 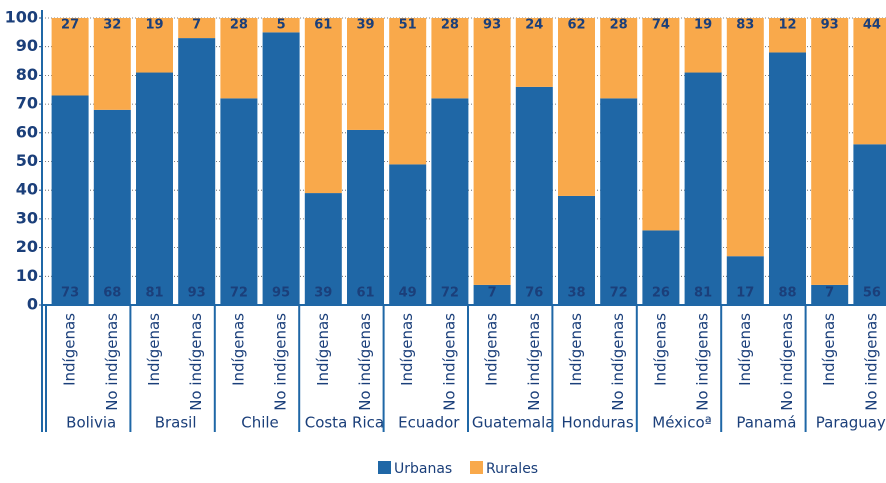 What do you see at coordinates (27, 217) in the screenshot?
I see `y-tick-label: 30` at bounding box center [27, 217].